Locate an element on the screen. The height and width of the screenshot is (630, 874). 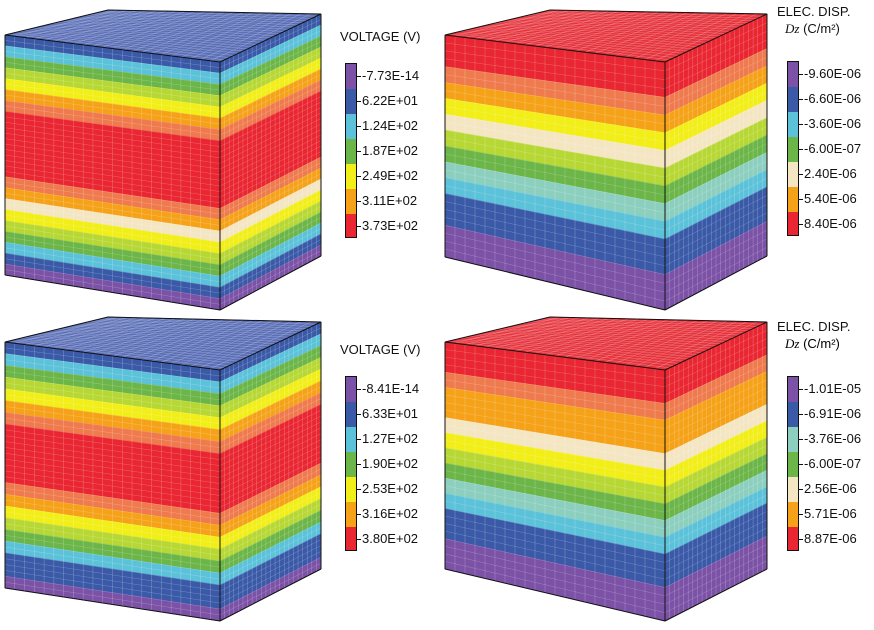
legend-subtitle: Dz (C/m²) is located at coordinates (812, 29).